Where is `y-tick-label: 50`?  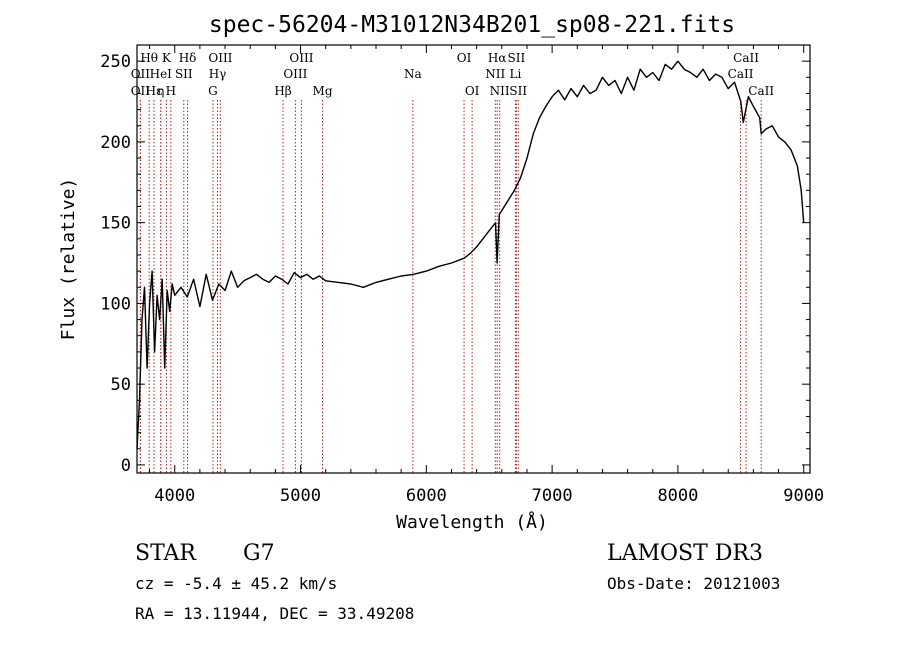 y-tick-label: 50 is located at coordinates (121, 385).